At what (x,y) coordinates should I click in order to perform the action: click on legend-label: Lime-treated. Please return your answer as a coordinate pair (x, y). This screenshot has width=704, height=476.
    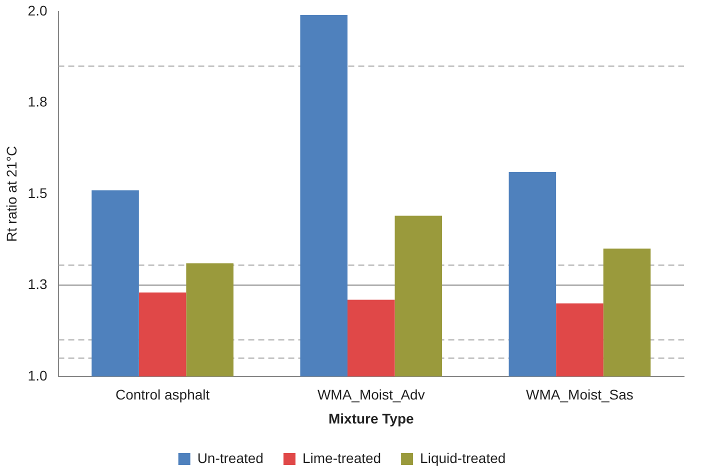
    Looking at the image, I should click on (342, 458).